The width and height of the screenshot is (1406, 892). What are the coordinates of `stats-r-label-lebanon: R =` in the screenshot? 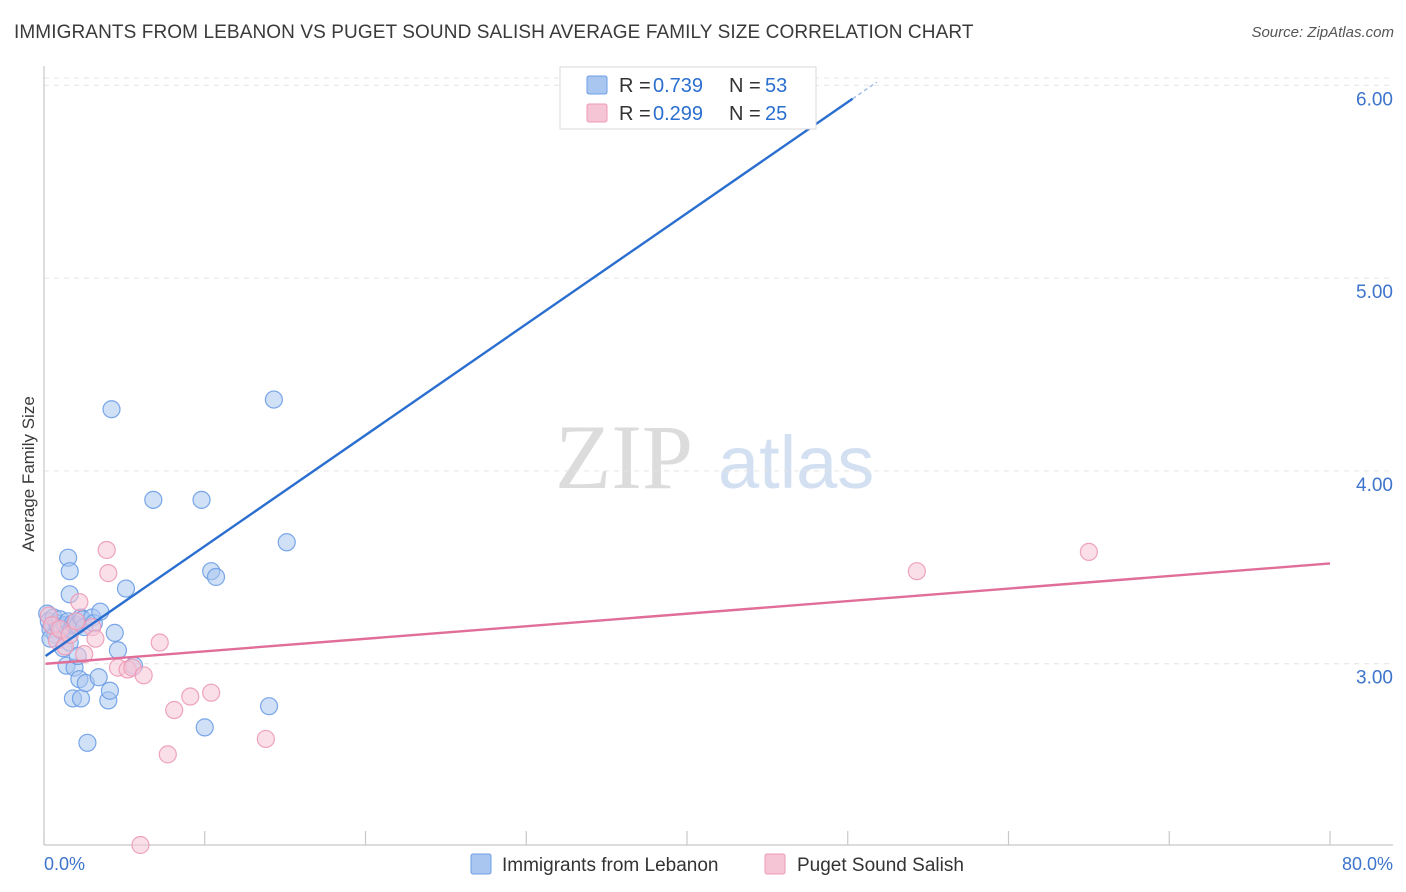 It's located at (635, 86).